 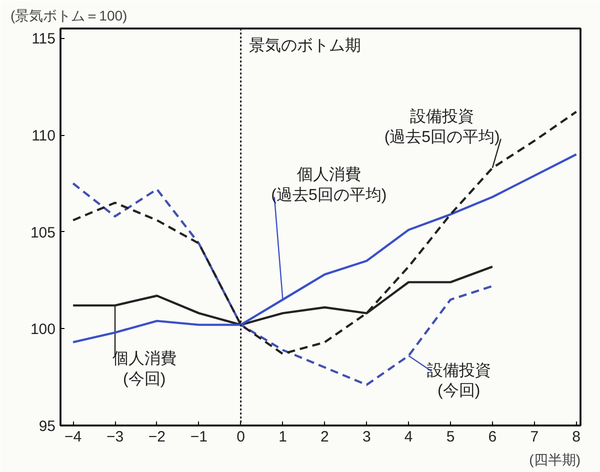 What do you see at coordinates (43, 233) in the screenshot?
I see `y-tick-label: 105` at bounding box center [43, 233].